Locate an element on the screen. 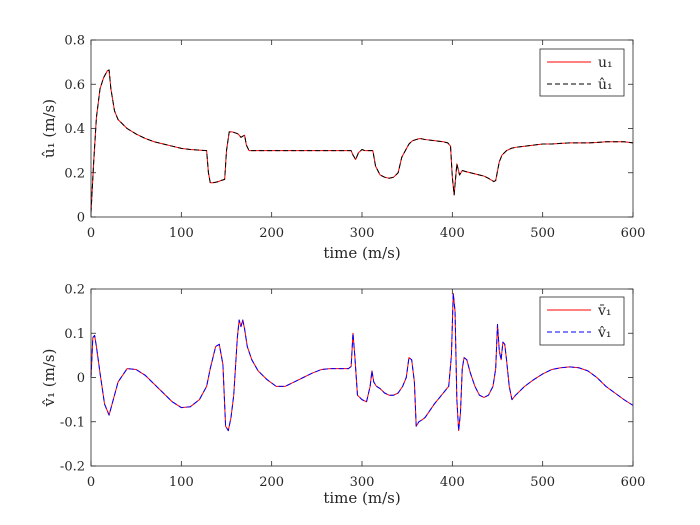  top-x-tick-label: 0 is located at coordinates (91, 233).